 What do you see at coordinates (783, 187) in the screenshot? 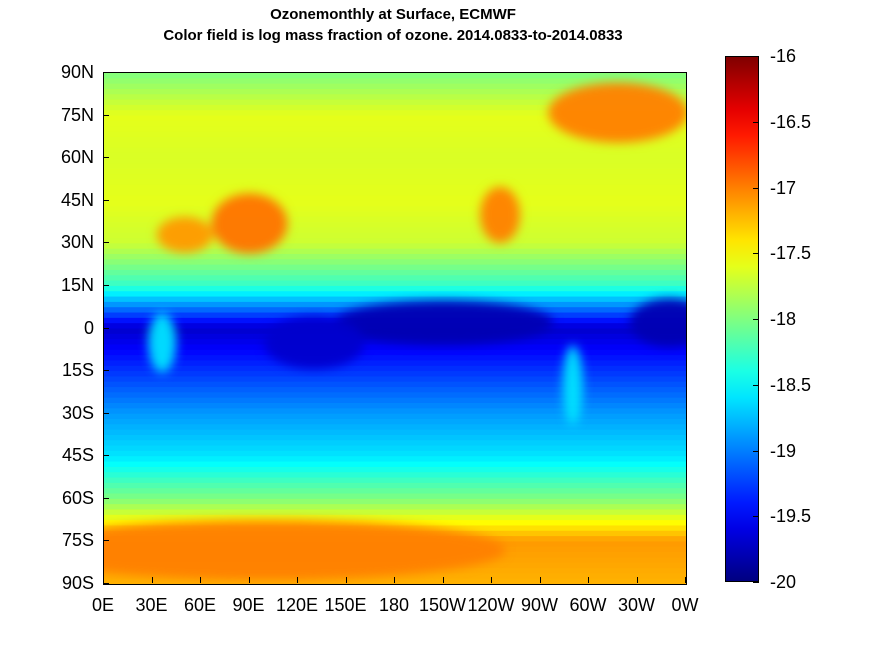
I see `colorbar-tick-label: -17` at bounding box center [783, 187].